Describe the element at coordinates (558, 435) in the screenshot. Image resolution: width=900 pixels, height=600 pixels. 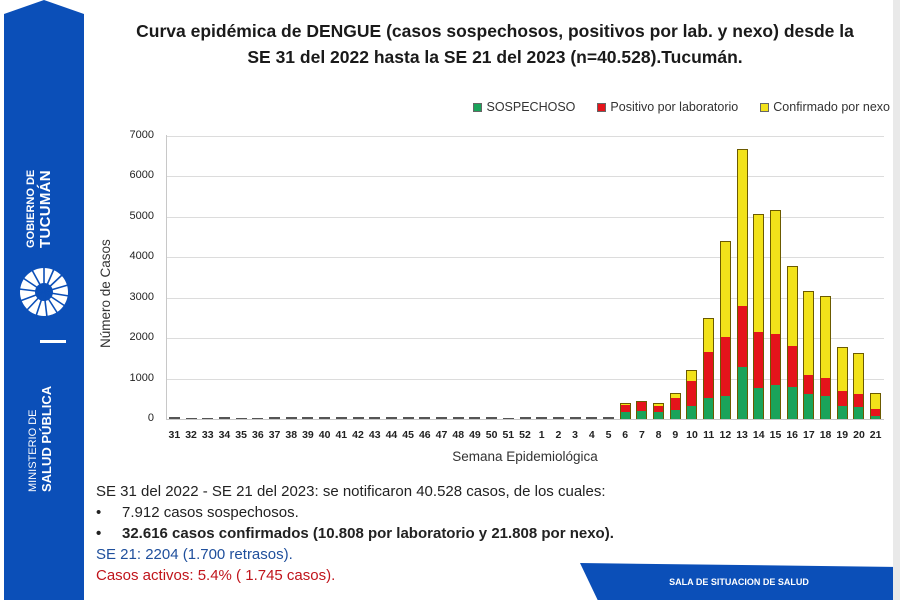
I see `x-tick-label: 2` at that location.